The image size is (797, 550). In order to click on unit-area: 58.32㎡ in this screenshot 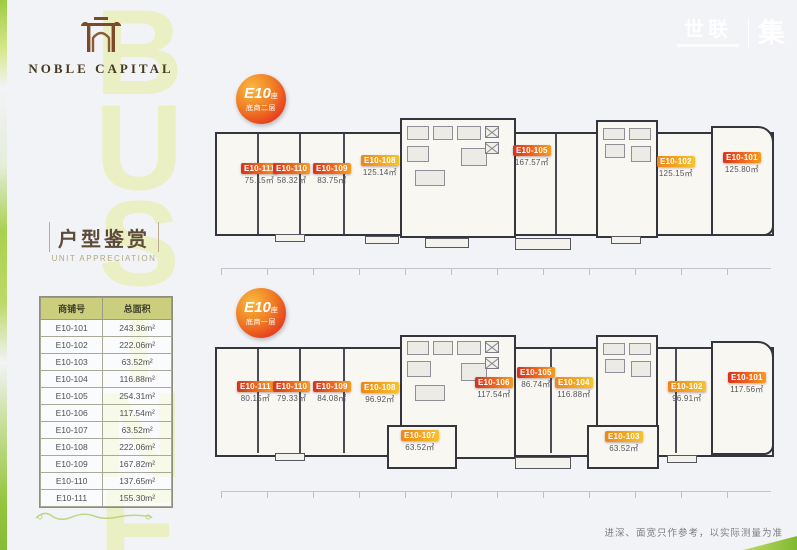, I will do `click(291, 180)`.